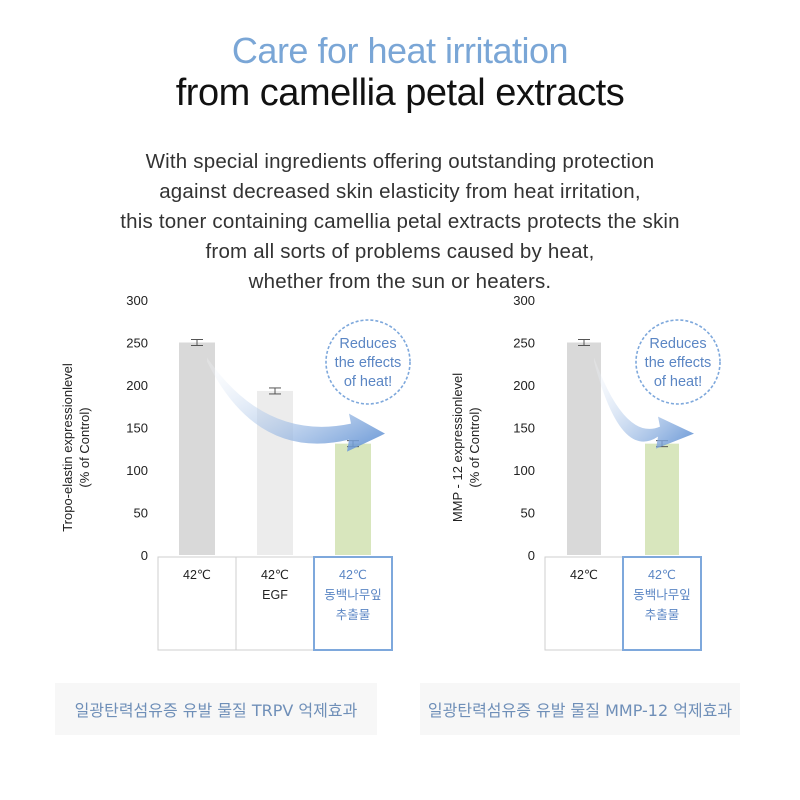 Image resolution: width=800 pixels, height=800 pixels. I want to click on left-ytick-label: 250, so click(137, 343).